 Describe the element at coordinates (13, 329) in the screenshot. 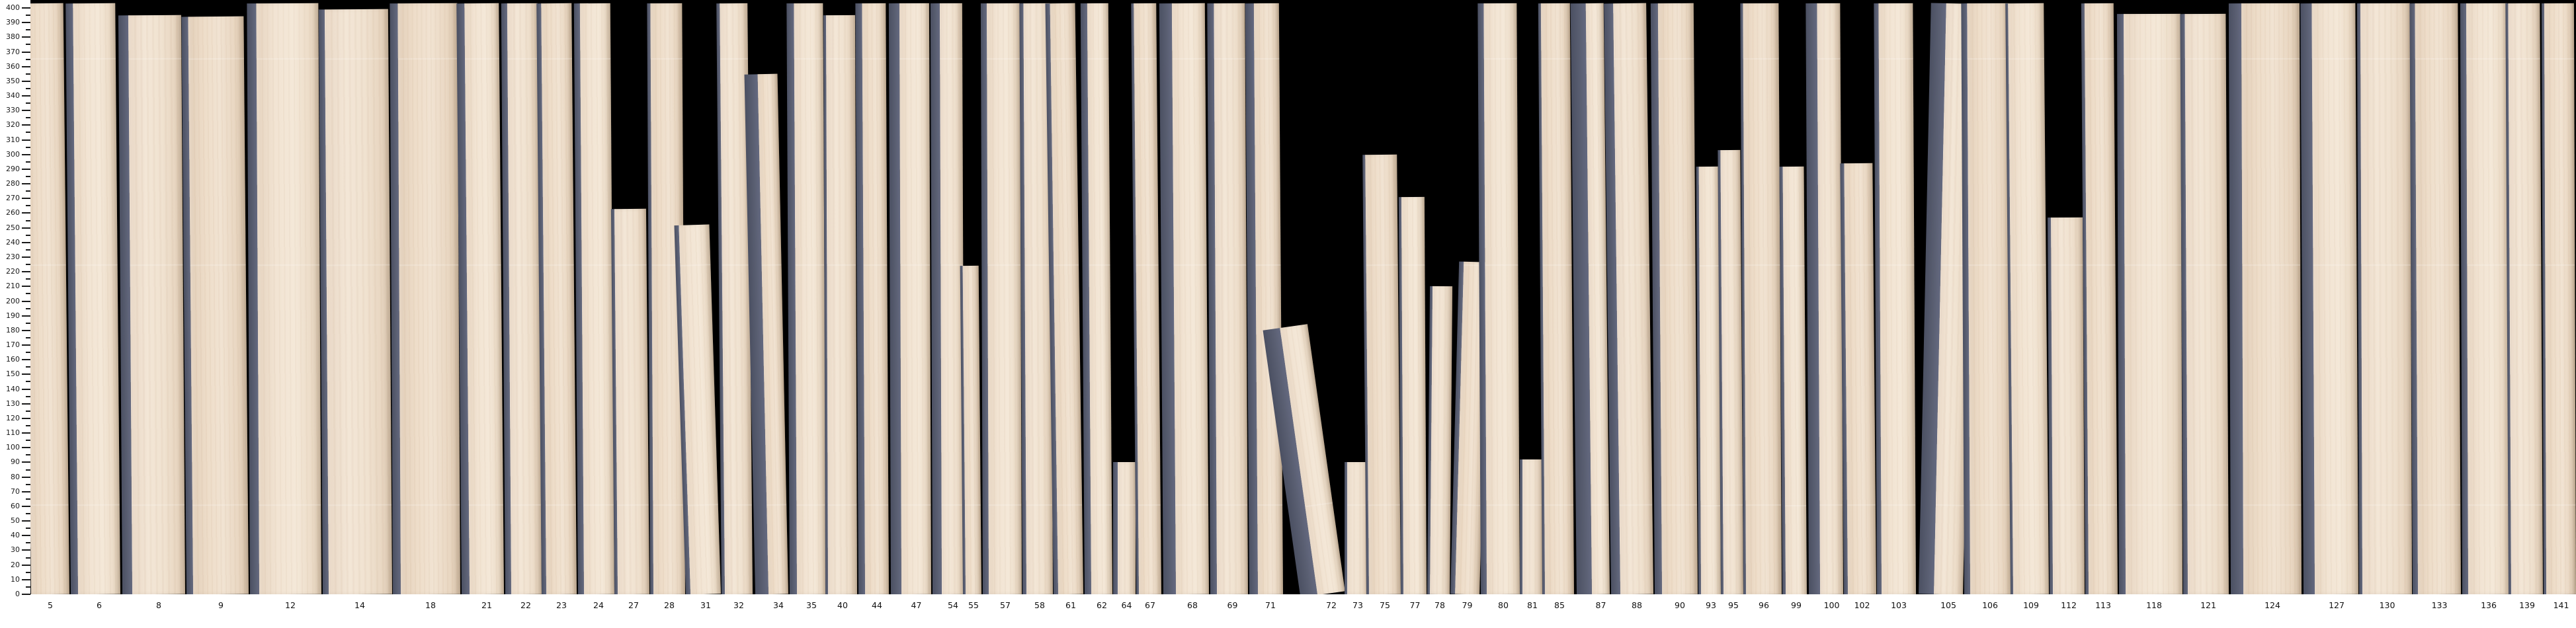

I see `y-axis-tick-label: 180` at that location.